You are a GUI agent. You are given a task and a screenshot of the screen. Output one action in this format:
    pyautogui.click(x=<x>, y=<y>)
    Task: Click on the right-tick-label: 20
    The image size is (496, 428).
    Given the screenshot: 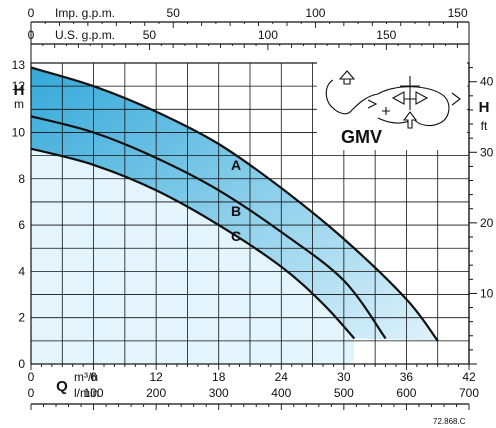 What is the action you would take?
    pyautogui.click(x=487, y=223)
    